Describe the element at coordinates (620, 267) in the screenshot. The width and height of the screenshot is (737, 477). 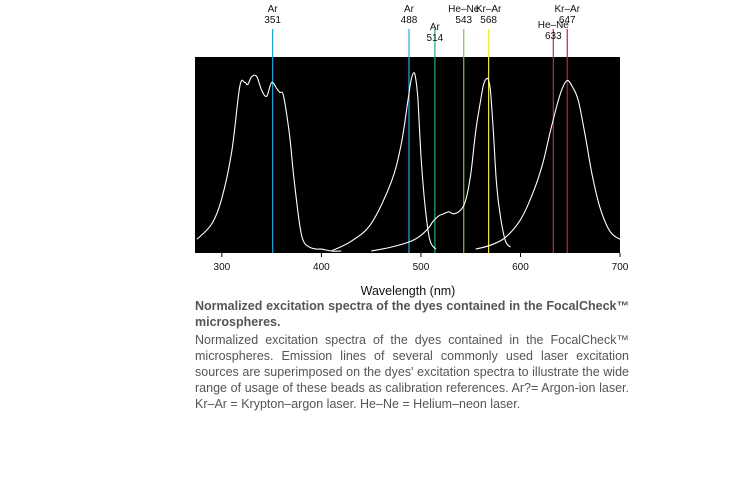
I see `x-tick-label: 700` at that location.